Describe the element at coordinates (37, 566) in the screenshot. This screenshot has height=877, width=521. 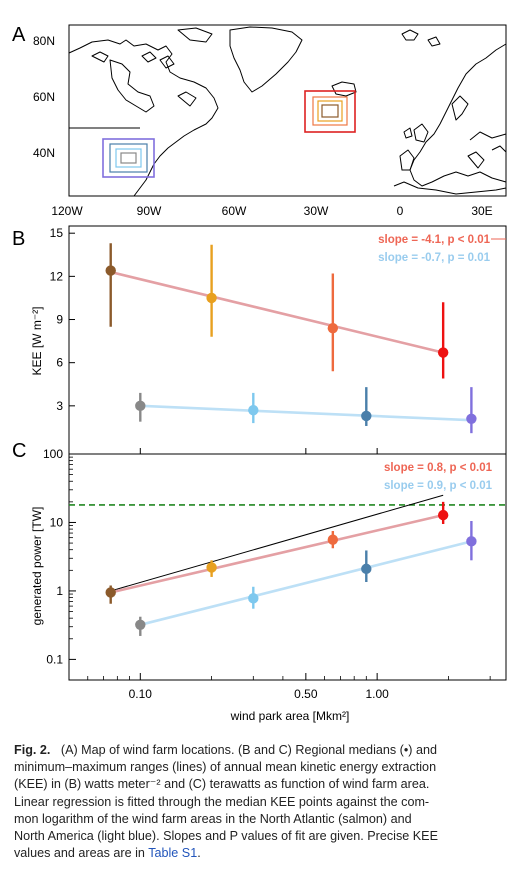
I see `power-y-axis-label: generated power [TW]` at that location.